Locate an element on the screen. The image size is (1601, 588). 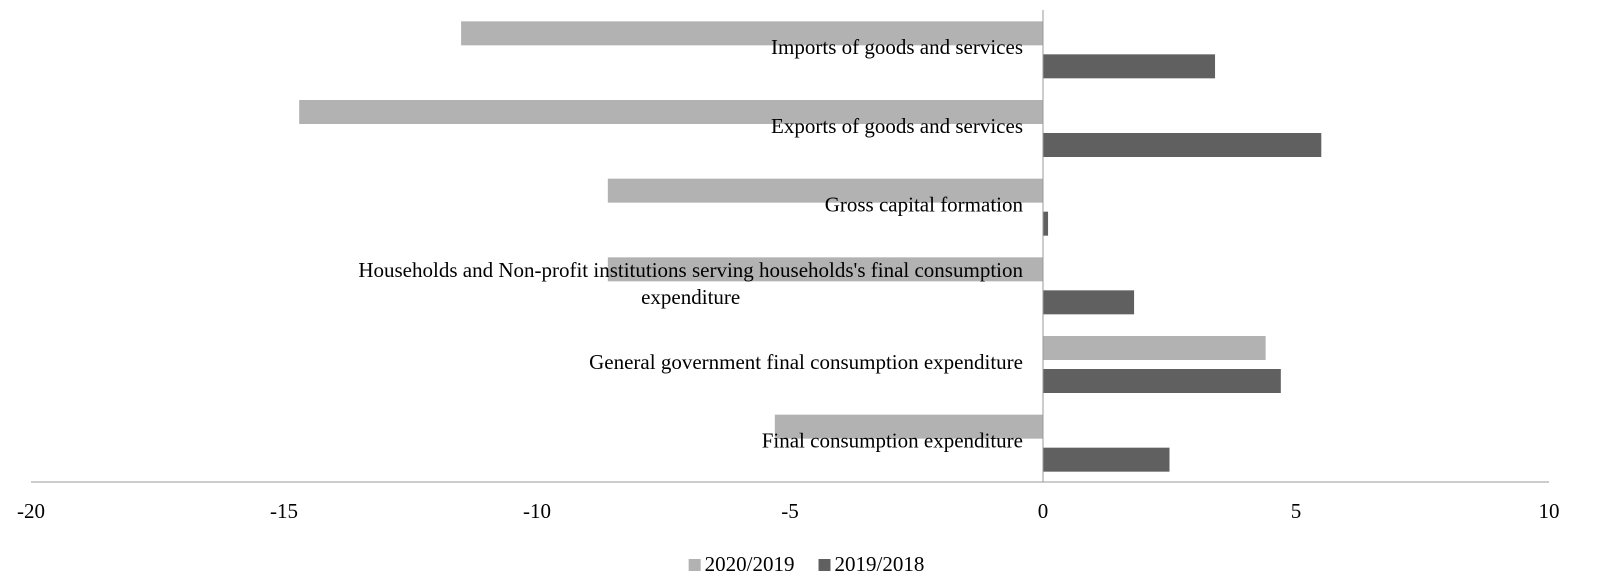
x-tick-label: -10 is located at coordinates (537, 511).